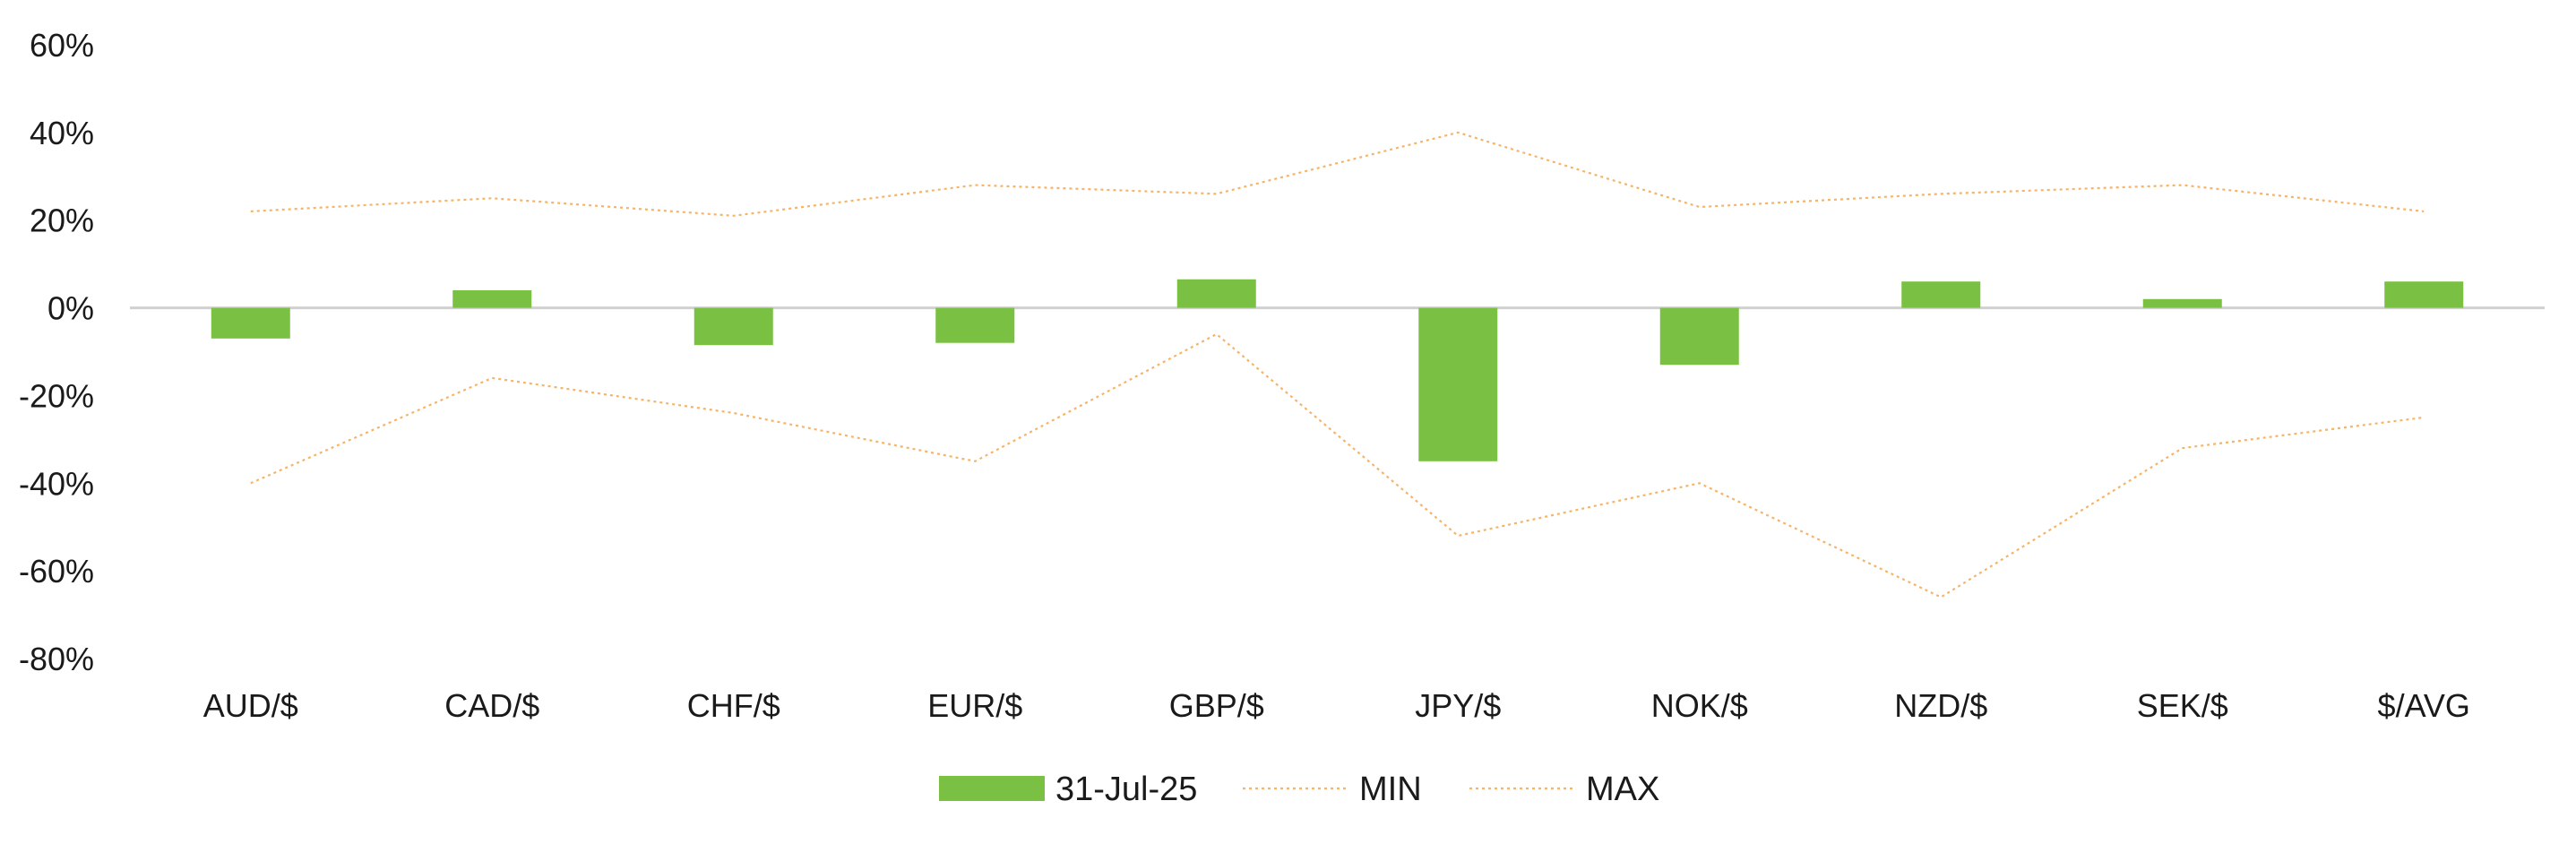 This screenshot has height=844, width=2576. I want to click on legend-label: MAX, so click(1622, 789).